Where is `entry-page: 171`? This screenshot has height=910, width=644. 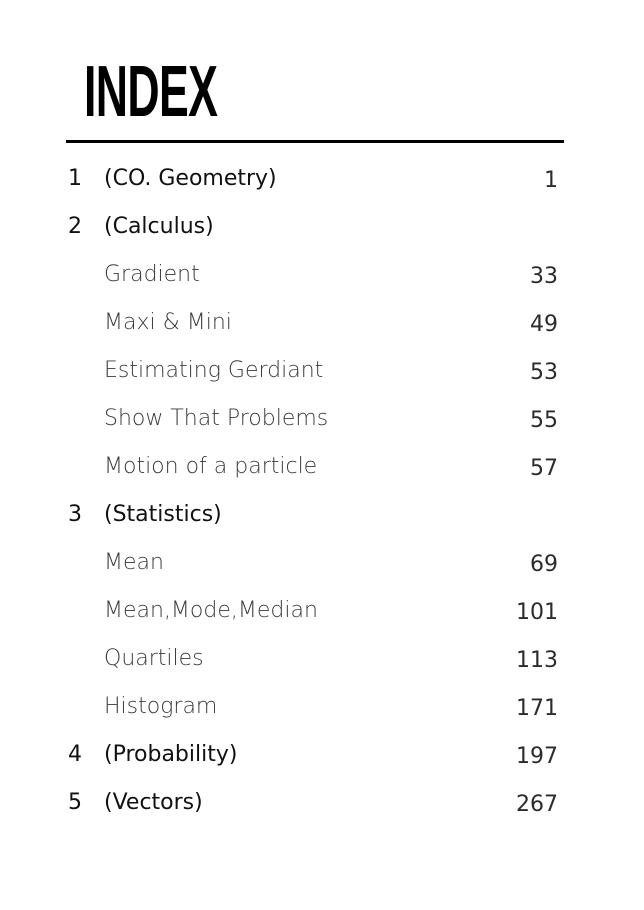
entry-page: 171 is located at coordinates (537, 708).